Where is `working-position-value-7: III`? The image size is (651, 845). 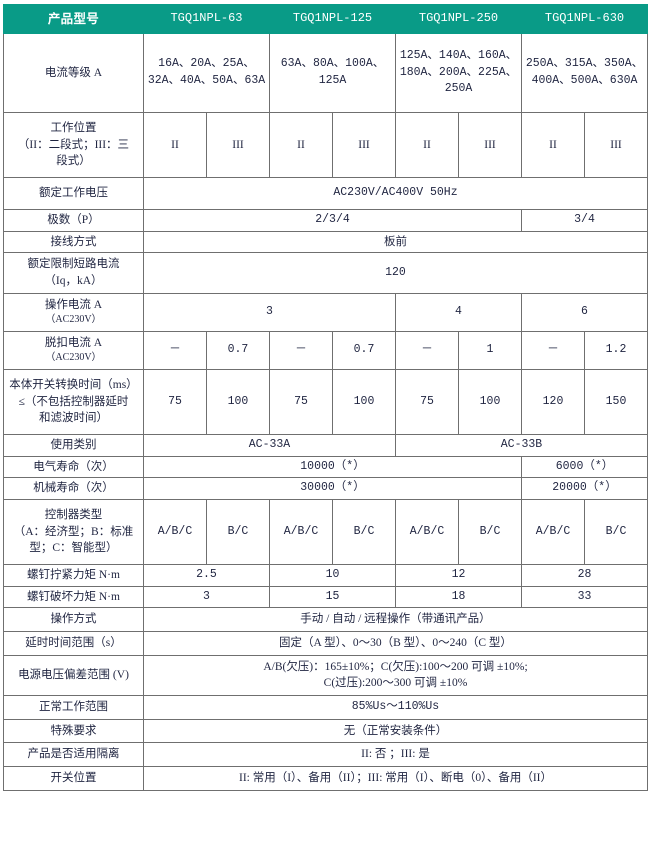 working-position-value-7: III is located at coordinates (616, 145).